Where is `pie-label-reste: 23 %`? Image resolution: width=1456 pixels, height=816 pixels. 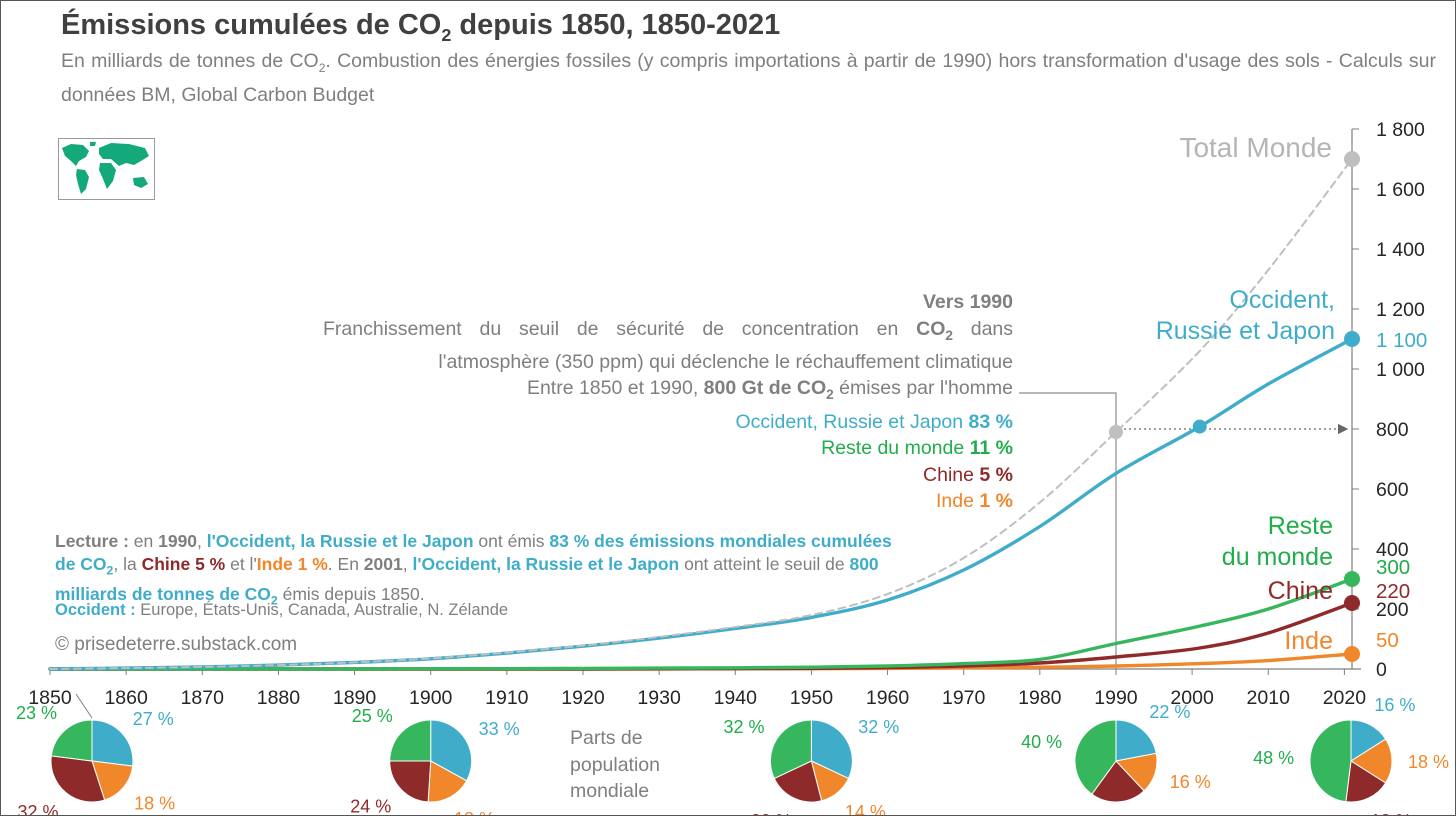 pie-label-reste: 23 % is located at coordinates (36, 713).